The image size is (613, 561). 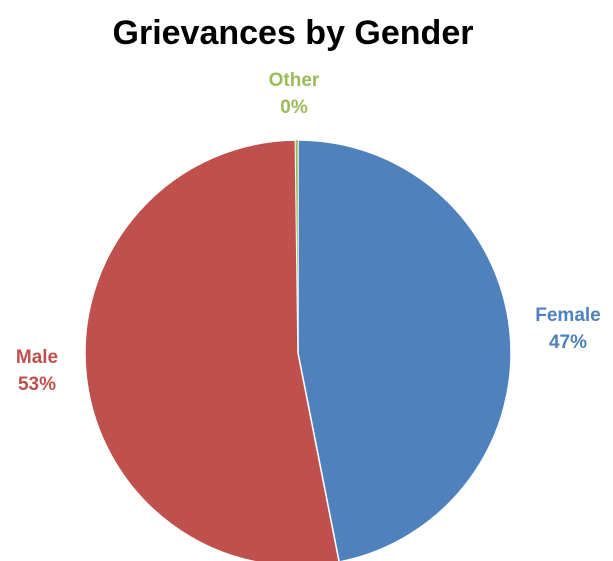 What do you see at coordinates (567, 315) in the screenshot?
I see `slice-label-female: Female` at bounding box center [567, 315].